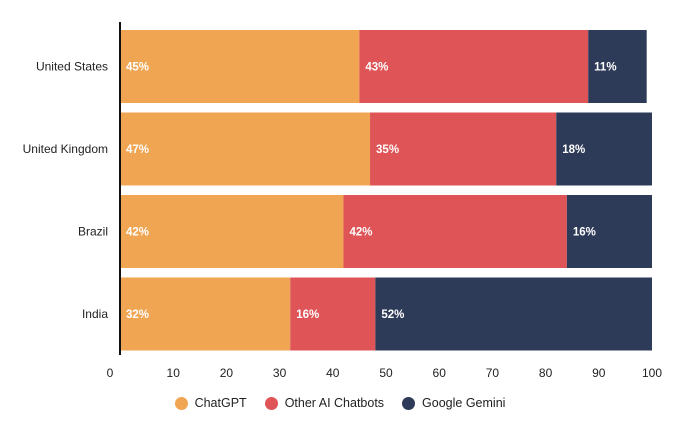 The image size is (680, 426). What do you see at coordinates (386, 373) in the screenshot?
I see `x-tick-label-50: 50` at bounding box center [386, 373].